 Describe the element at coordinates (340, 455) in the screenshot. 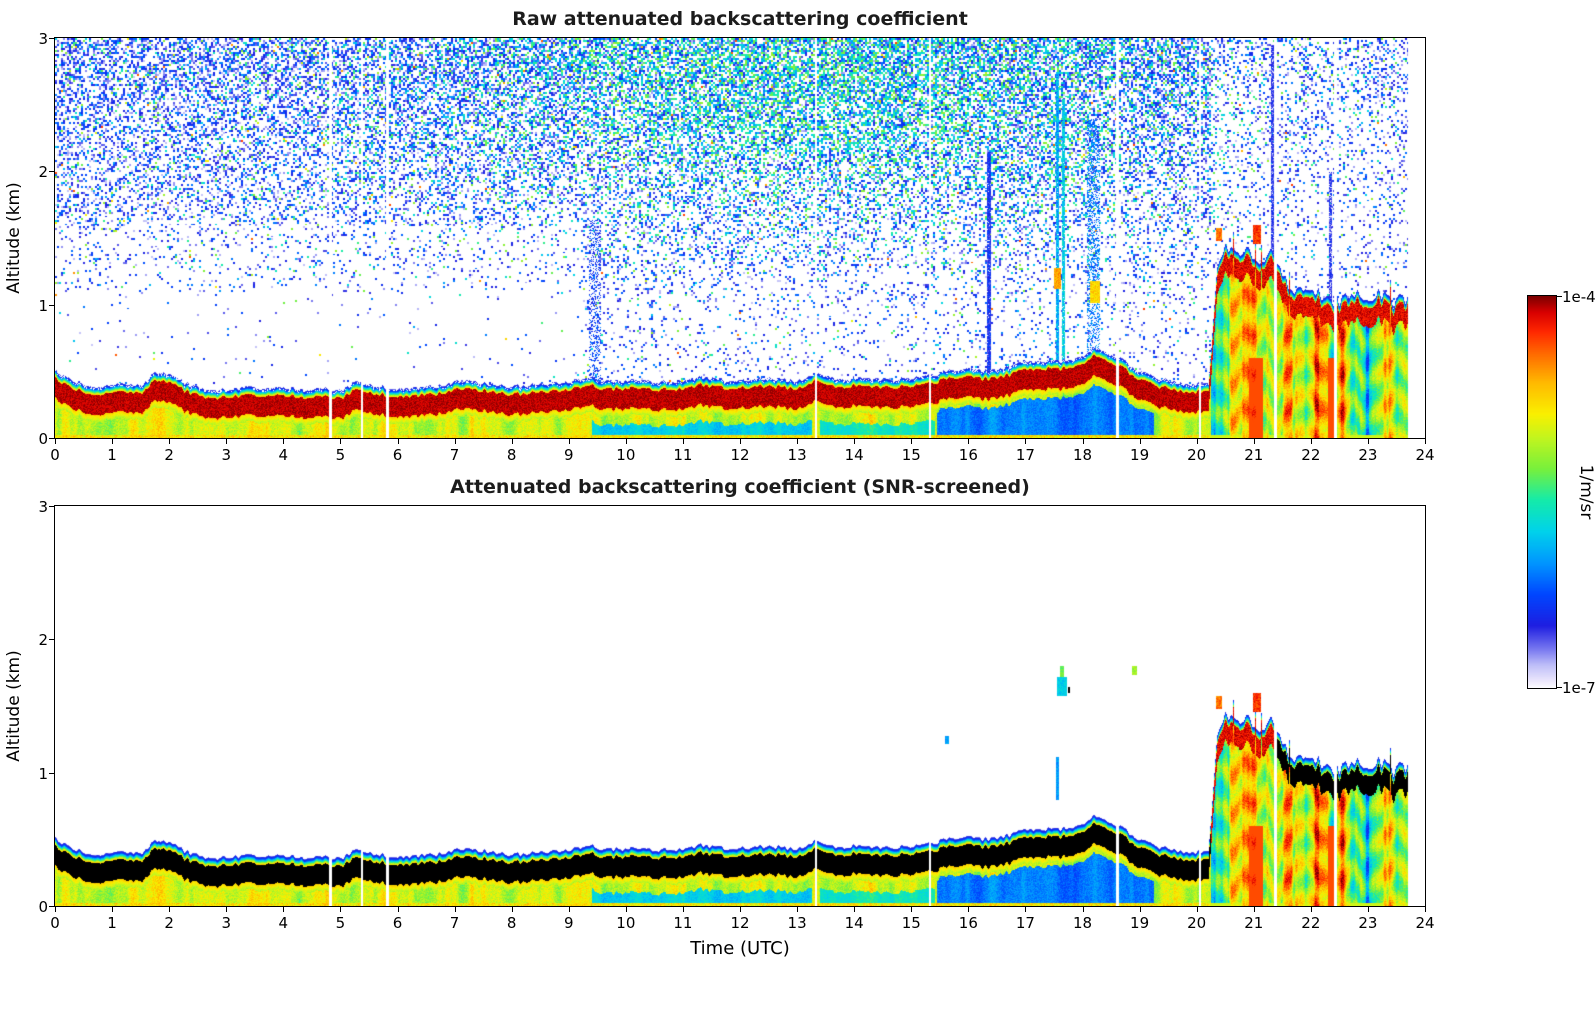

I see `x-tick-label: 5` at that location.